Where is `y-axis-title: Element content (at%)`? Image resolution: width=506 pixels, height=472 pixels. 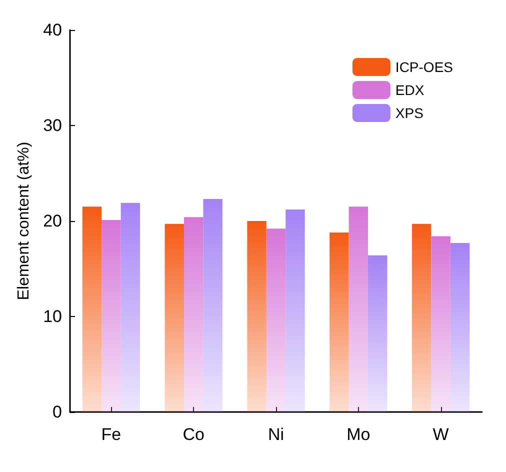 y-axis-title: Element content (at%) is located at coordinates (24, 221).